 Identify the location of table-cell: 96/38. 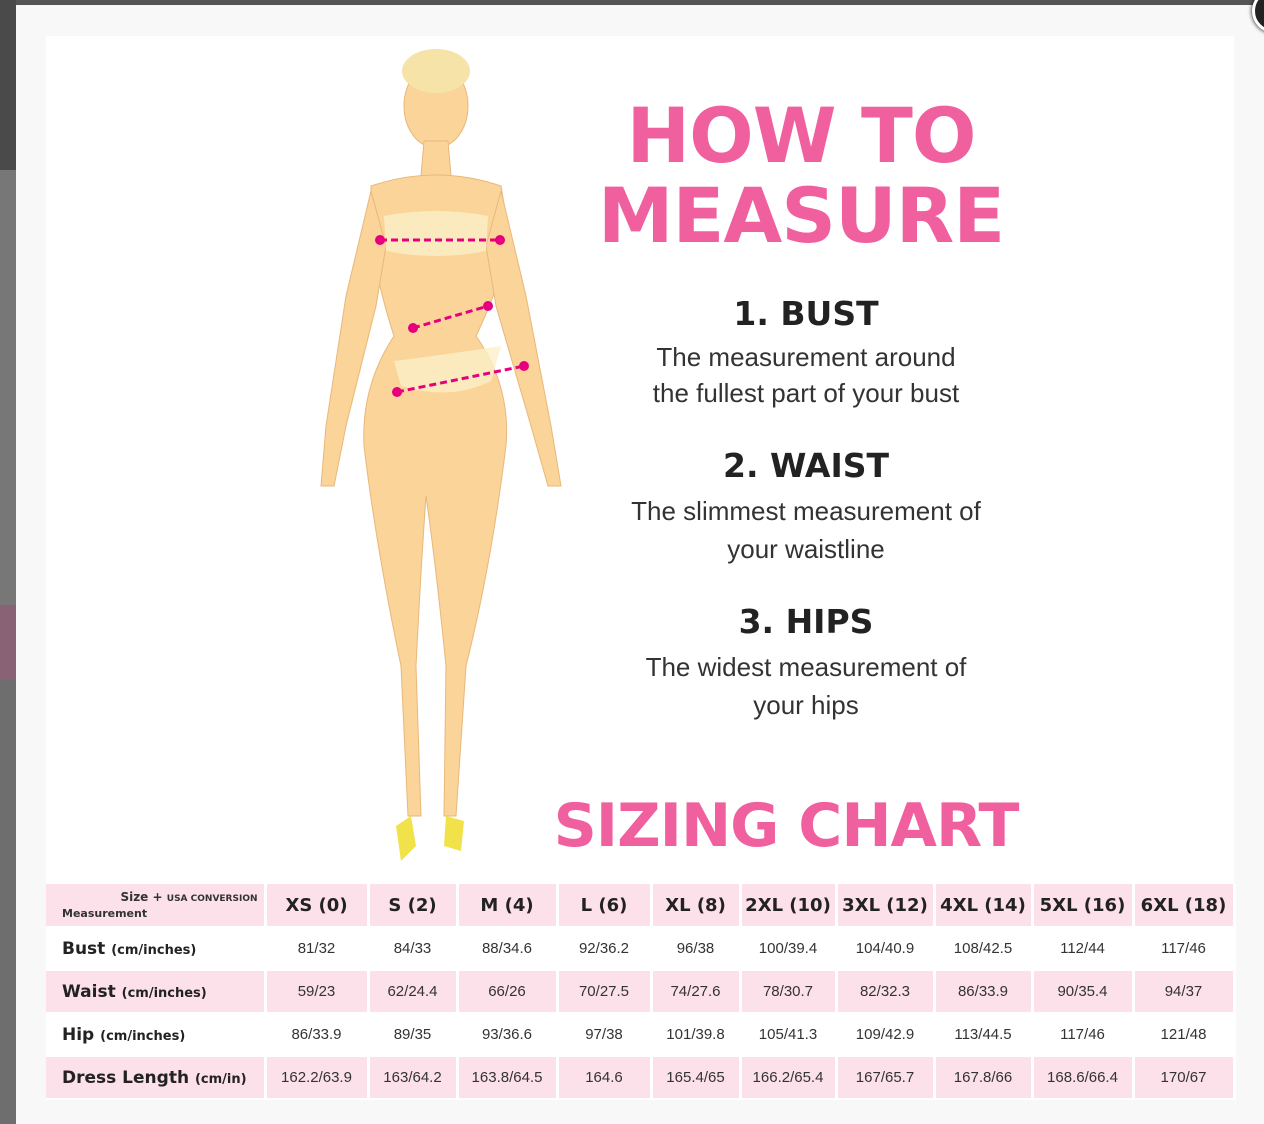
(696, 949).